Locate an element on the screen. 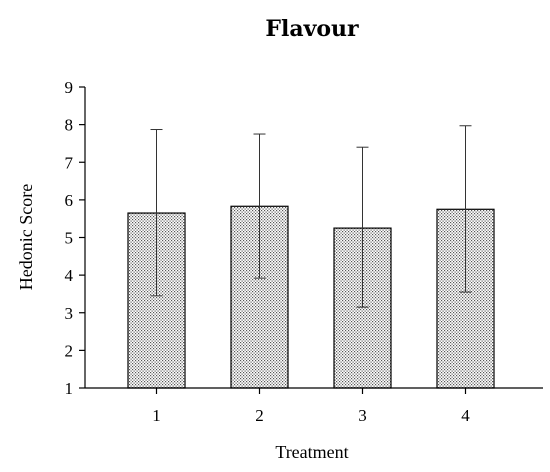 This screenshot has height=472, width=550. x-tick-label: 2 is located at coordinates (259, 415).